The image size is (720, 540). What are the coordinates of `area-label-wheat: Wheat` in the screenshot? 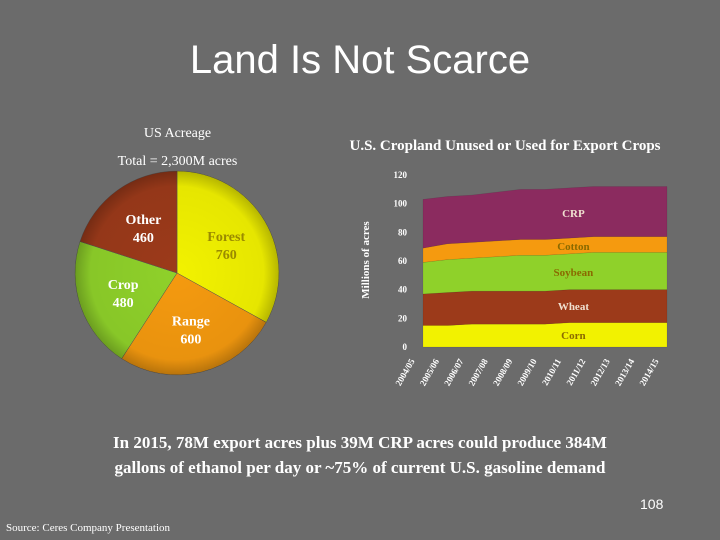 It's located at (574, 307).